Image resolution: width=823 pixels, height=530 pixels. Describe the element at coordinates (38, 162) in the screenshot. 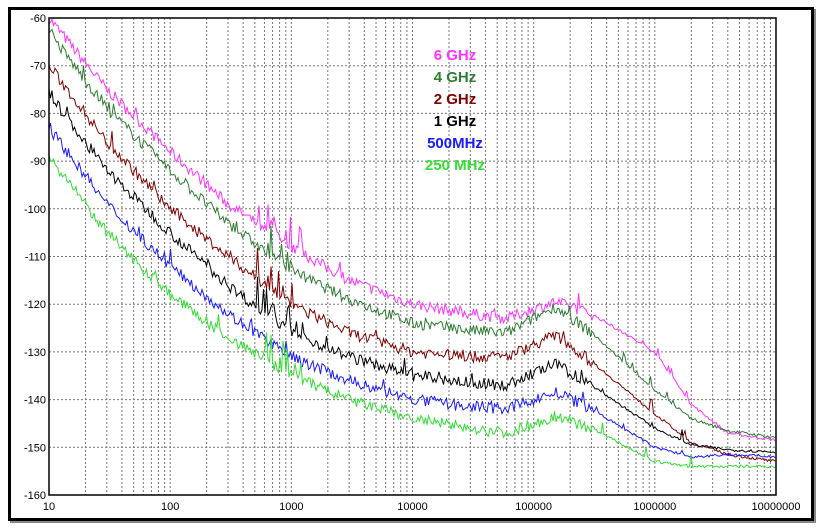

I see `y-tick-label: -90` at that location.